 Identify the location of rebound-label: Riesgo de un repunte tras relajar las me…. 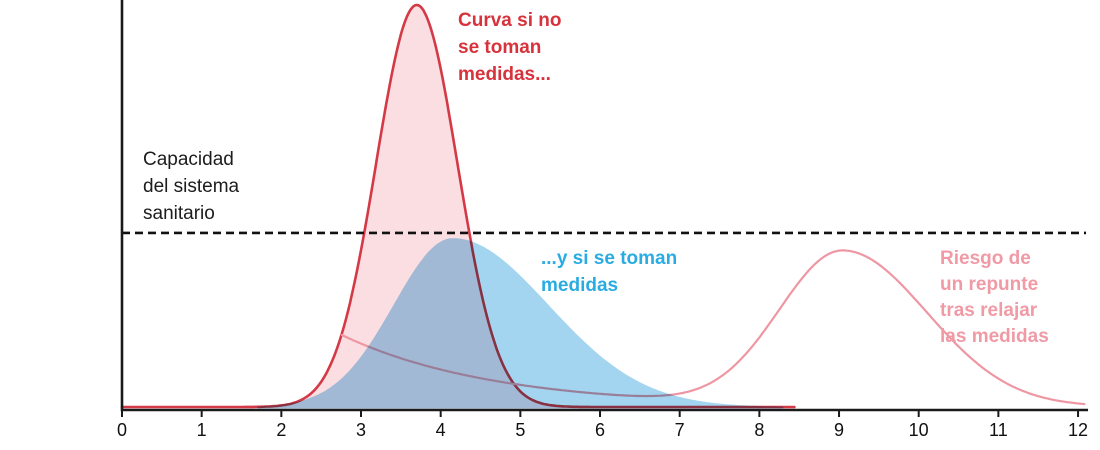
(994, 297).